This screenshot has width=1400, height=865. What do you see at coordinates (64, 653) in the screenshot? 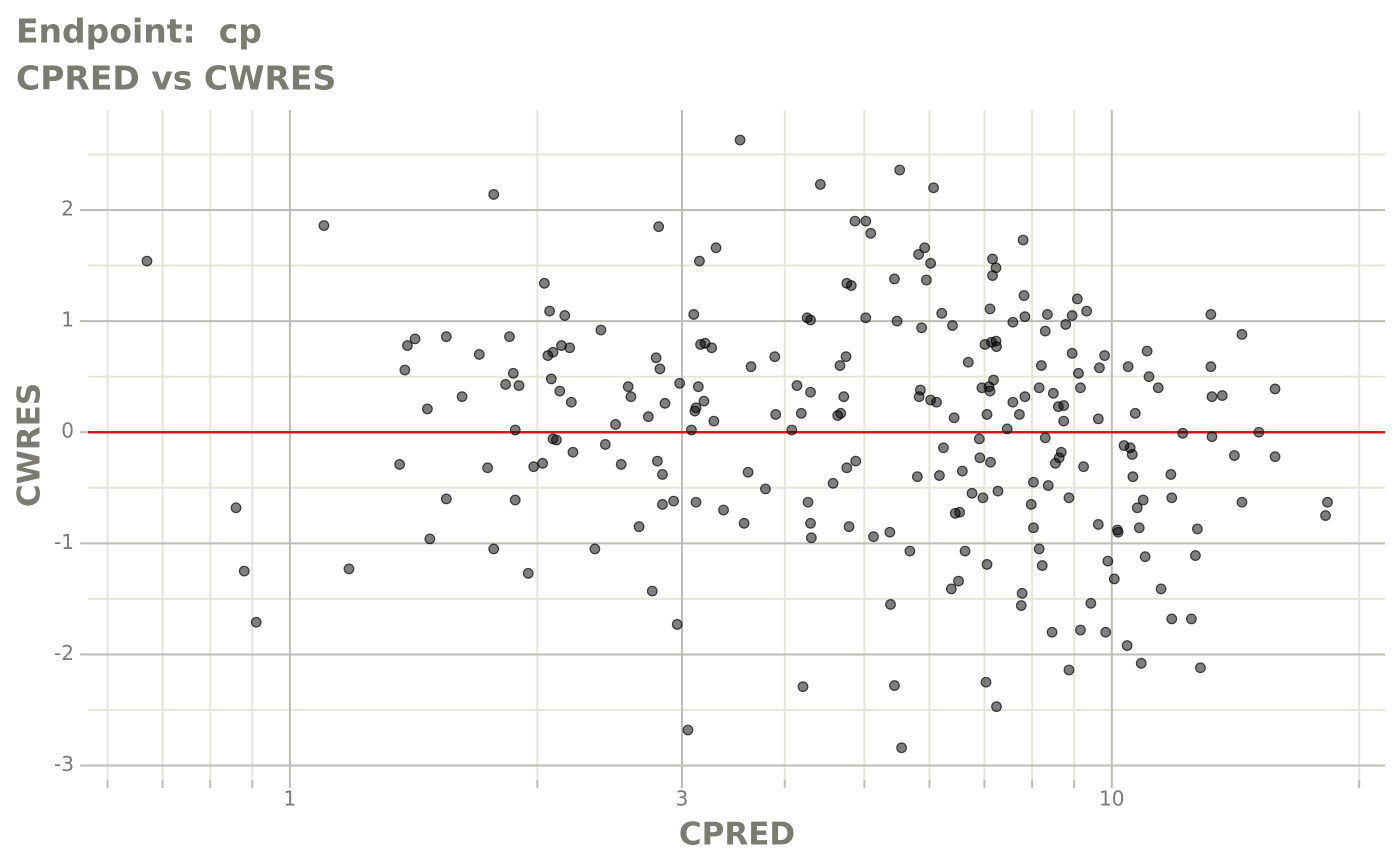
I see `y-tick-label: -2` at bounding box center [64, 653].